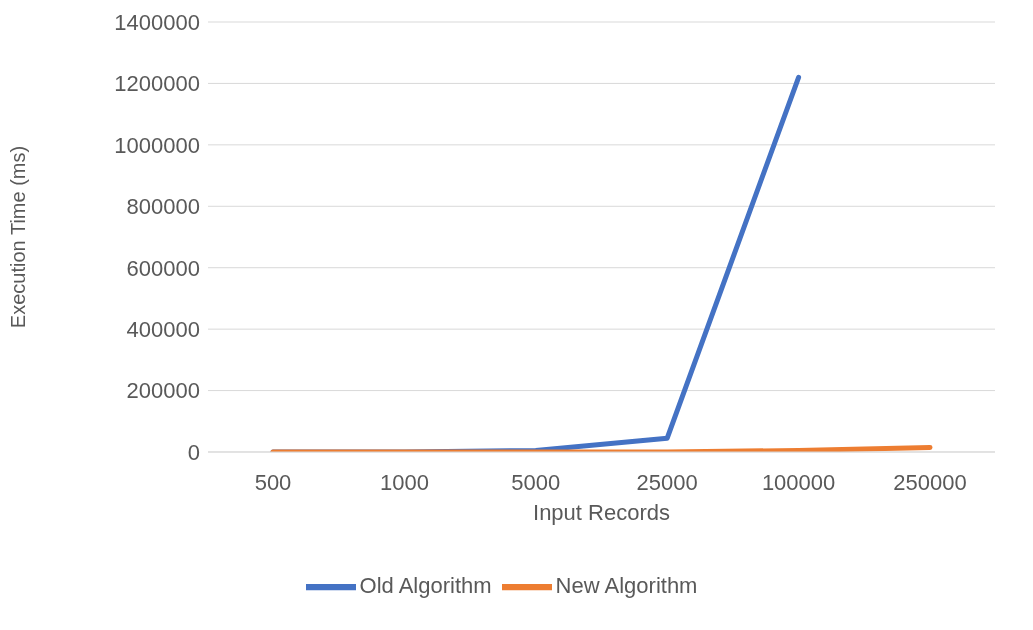  What do you see at coordinates (626, 585) in the screenshot?
I see `legend-label: New Algorithm` at bounding box center [626, 585].